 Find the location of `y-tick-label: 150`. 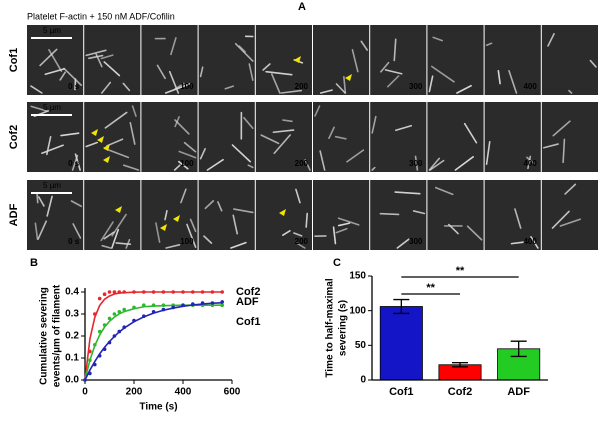

y-tick-label: 150 is located at coordinates (357, 276).